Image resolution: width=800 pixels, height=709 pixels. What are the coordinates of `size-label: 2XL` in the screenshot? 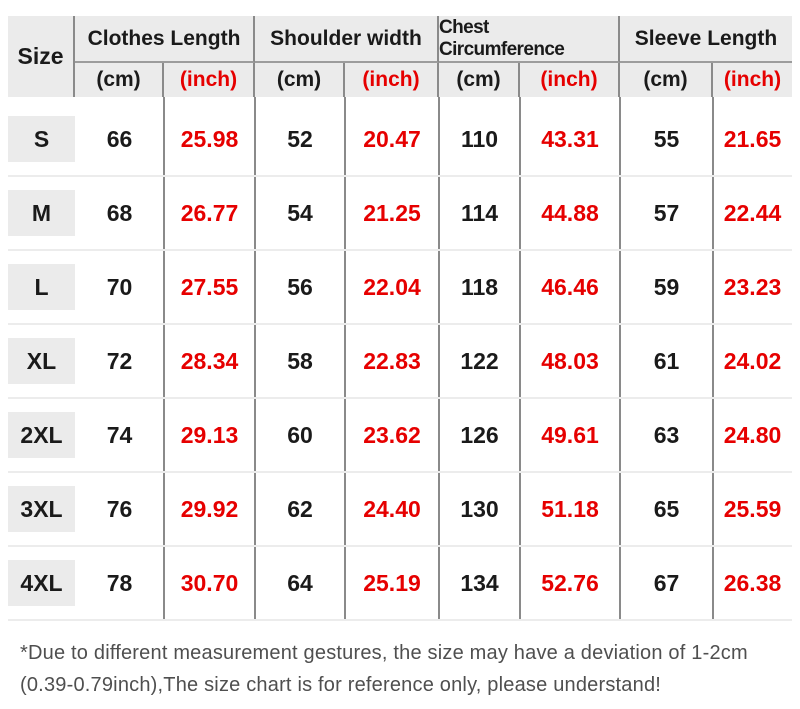 It's located at (41, 435).